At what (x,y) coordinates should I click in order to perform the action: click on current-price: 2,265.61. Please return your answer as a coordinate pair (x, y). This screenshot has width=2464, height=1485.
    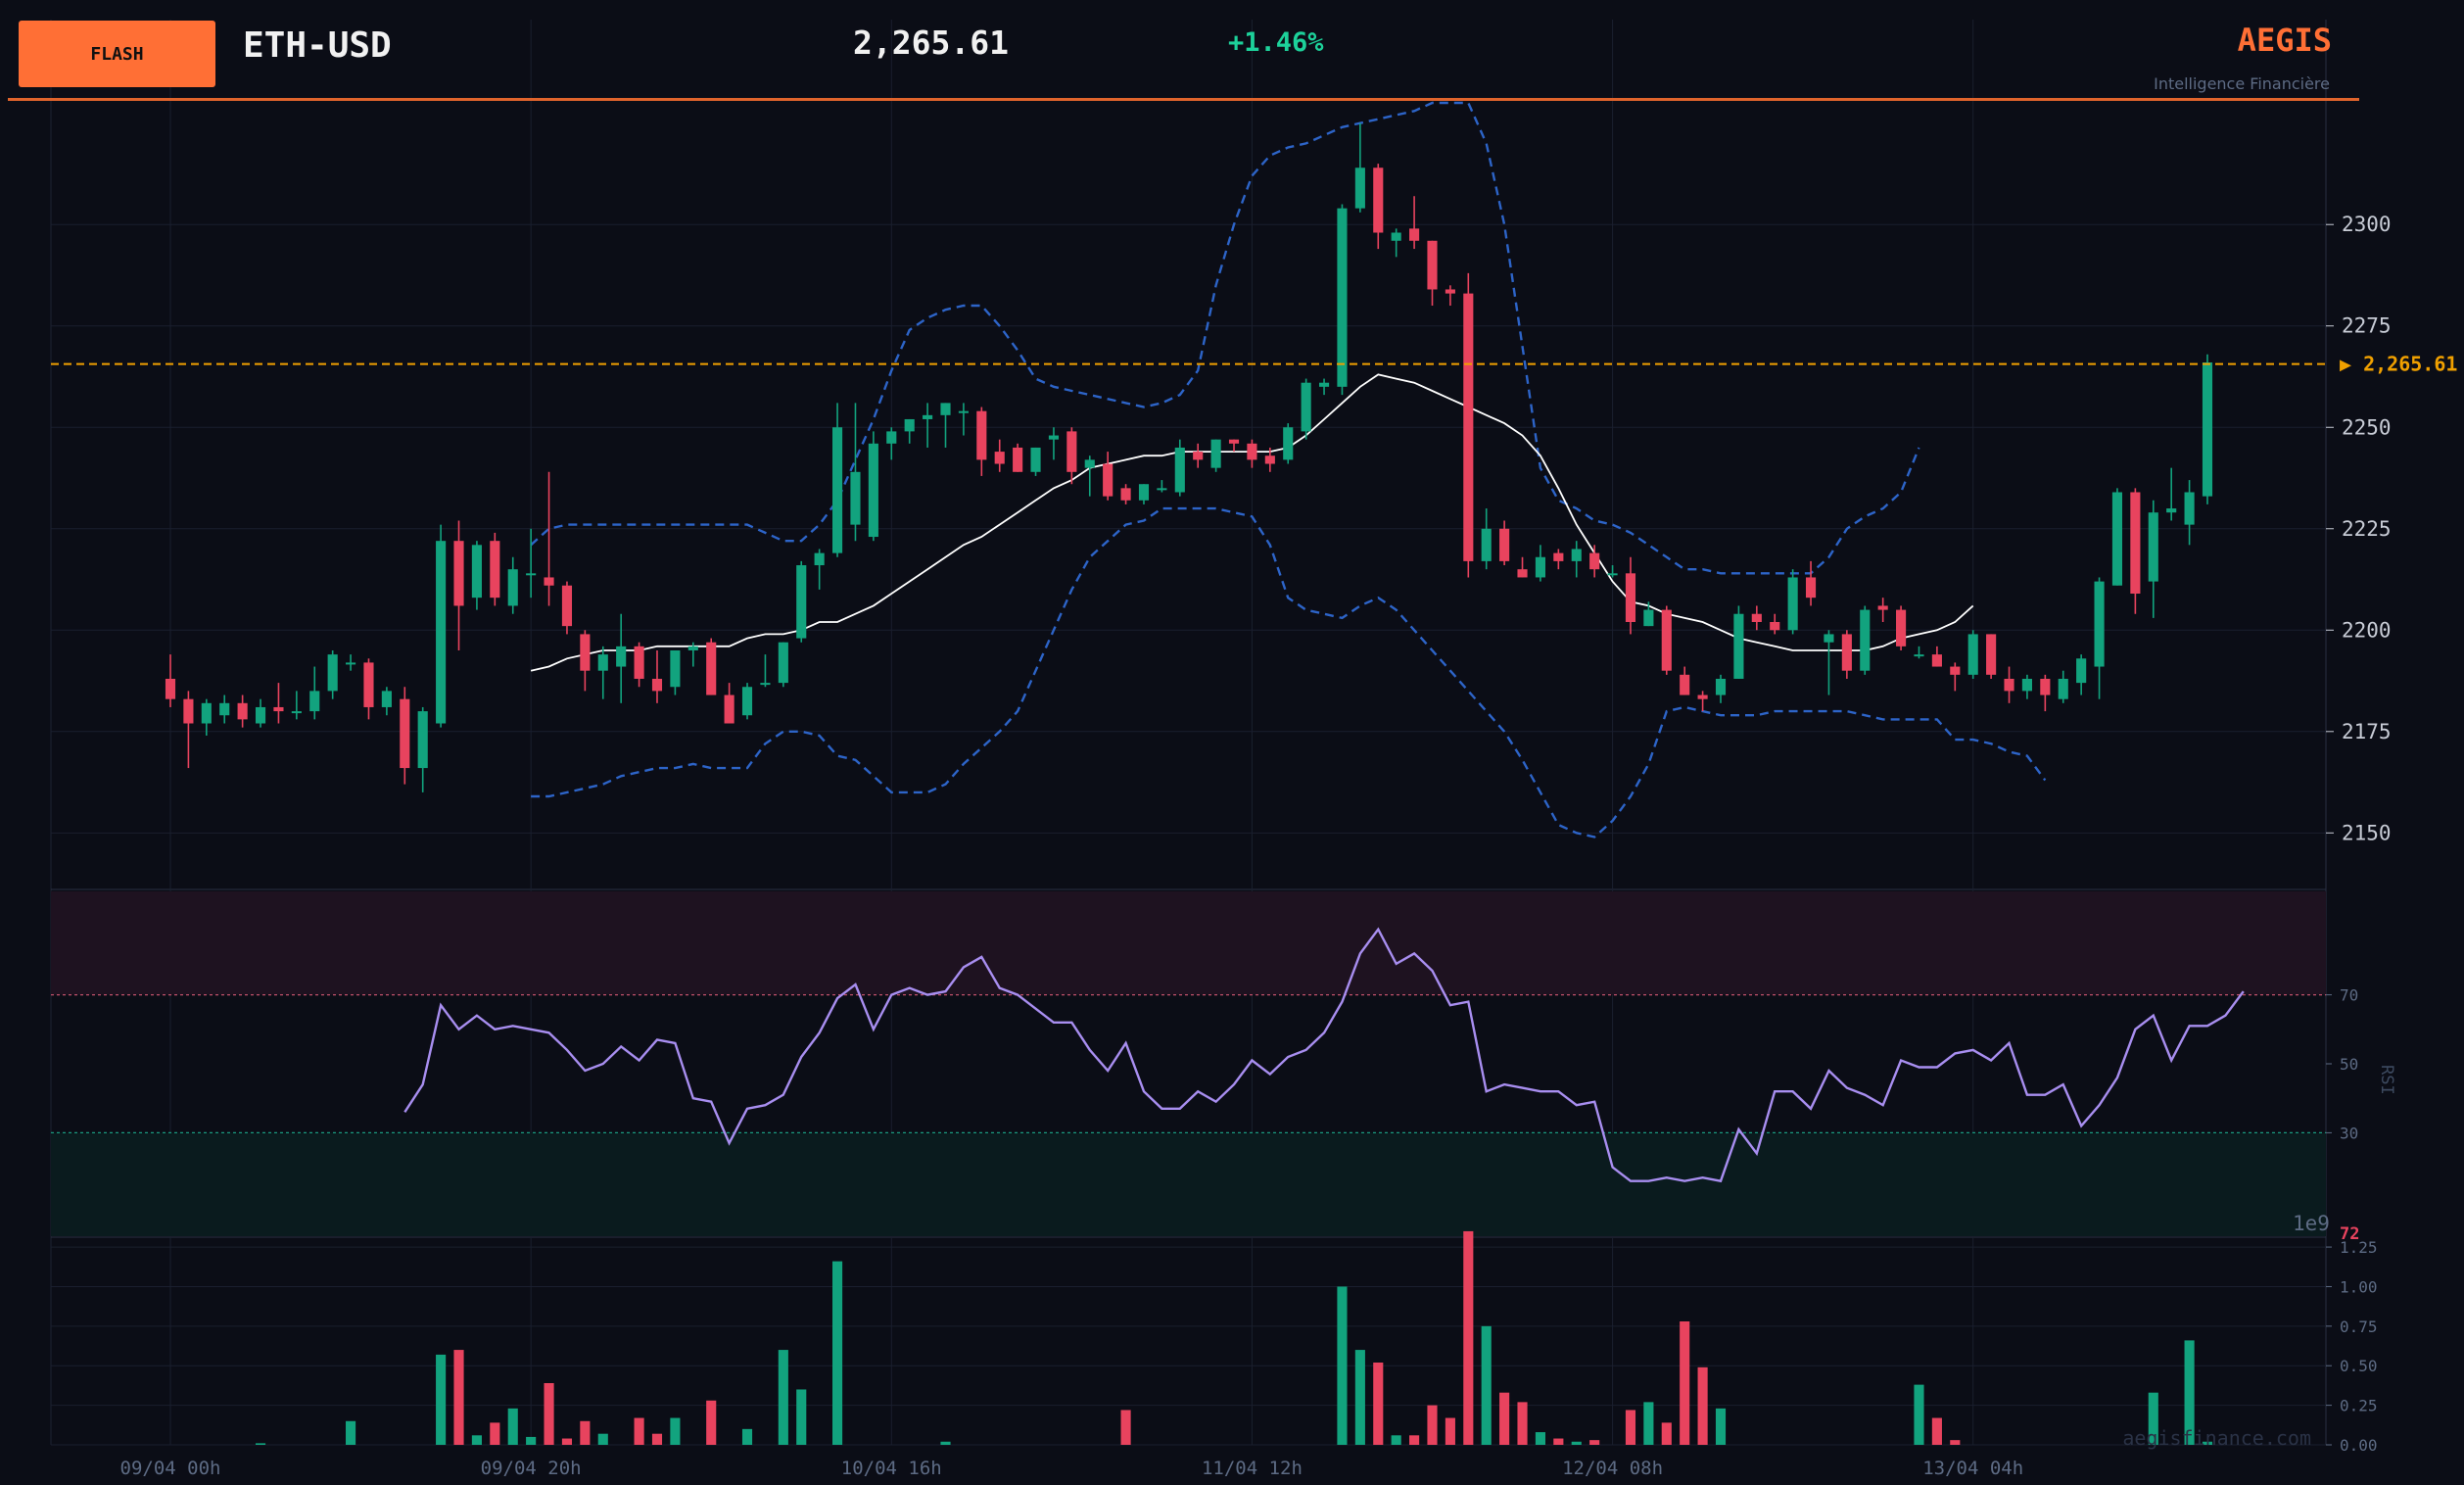
    Looking at the image, I should click on (931, 43).